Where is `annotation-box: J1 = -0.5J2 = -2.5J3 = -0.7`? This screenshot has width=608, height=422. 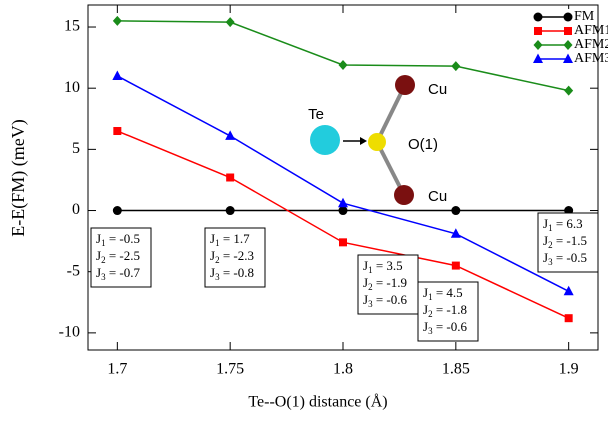 annotation-box: J1 = -0.5J2 = -2.5J3 = -0.7 is located at coordinates (121, 257).